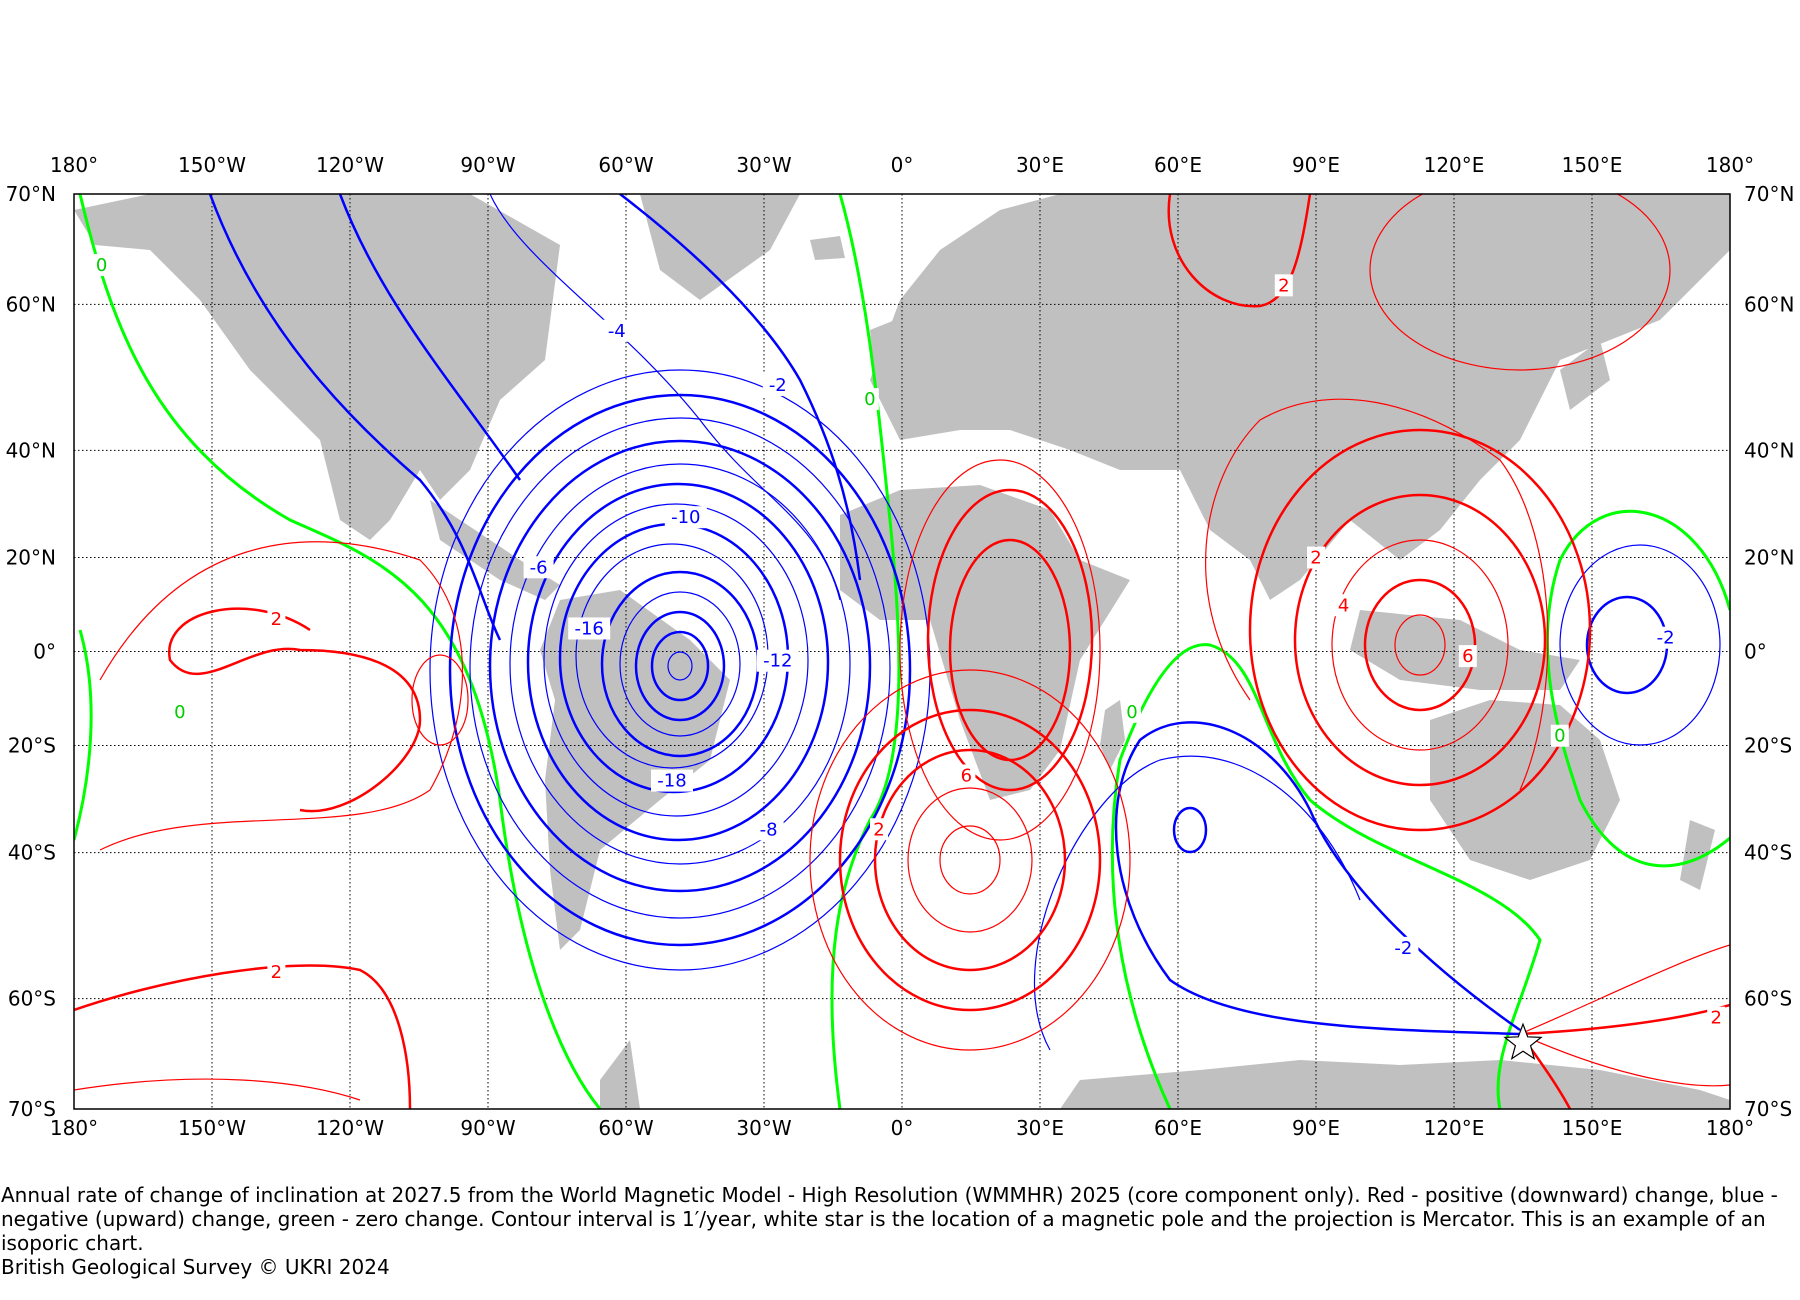 Image resolution: width=1800 pixels, height=1300 pixels. Describe the element at coordinates (1585, 375) in the screenshot. I see `japan` at that location.